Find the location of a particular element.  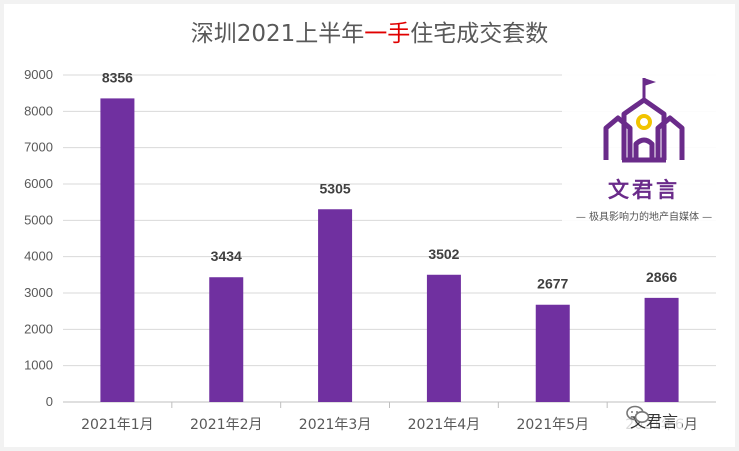

data-label: 2677 is located at coordinates (552, 284).